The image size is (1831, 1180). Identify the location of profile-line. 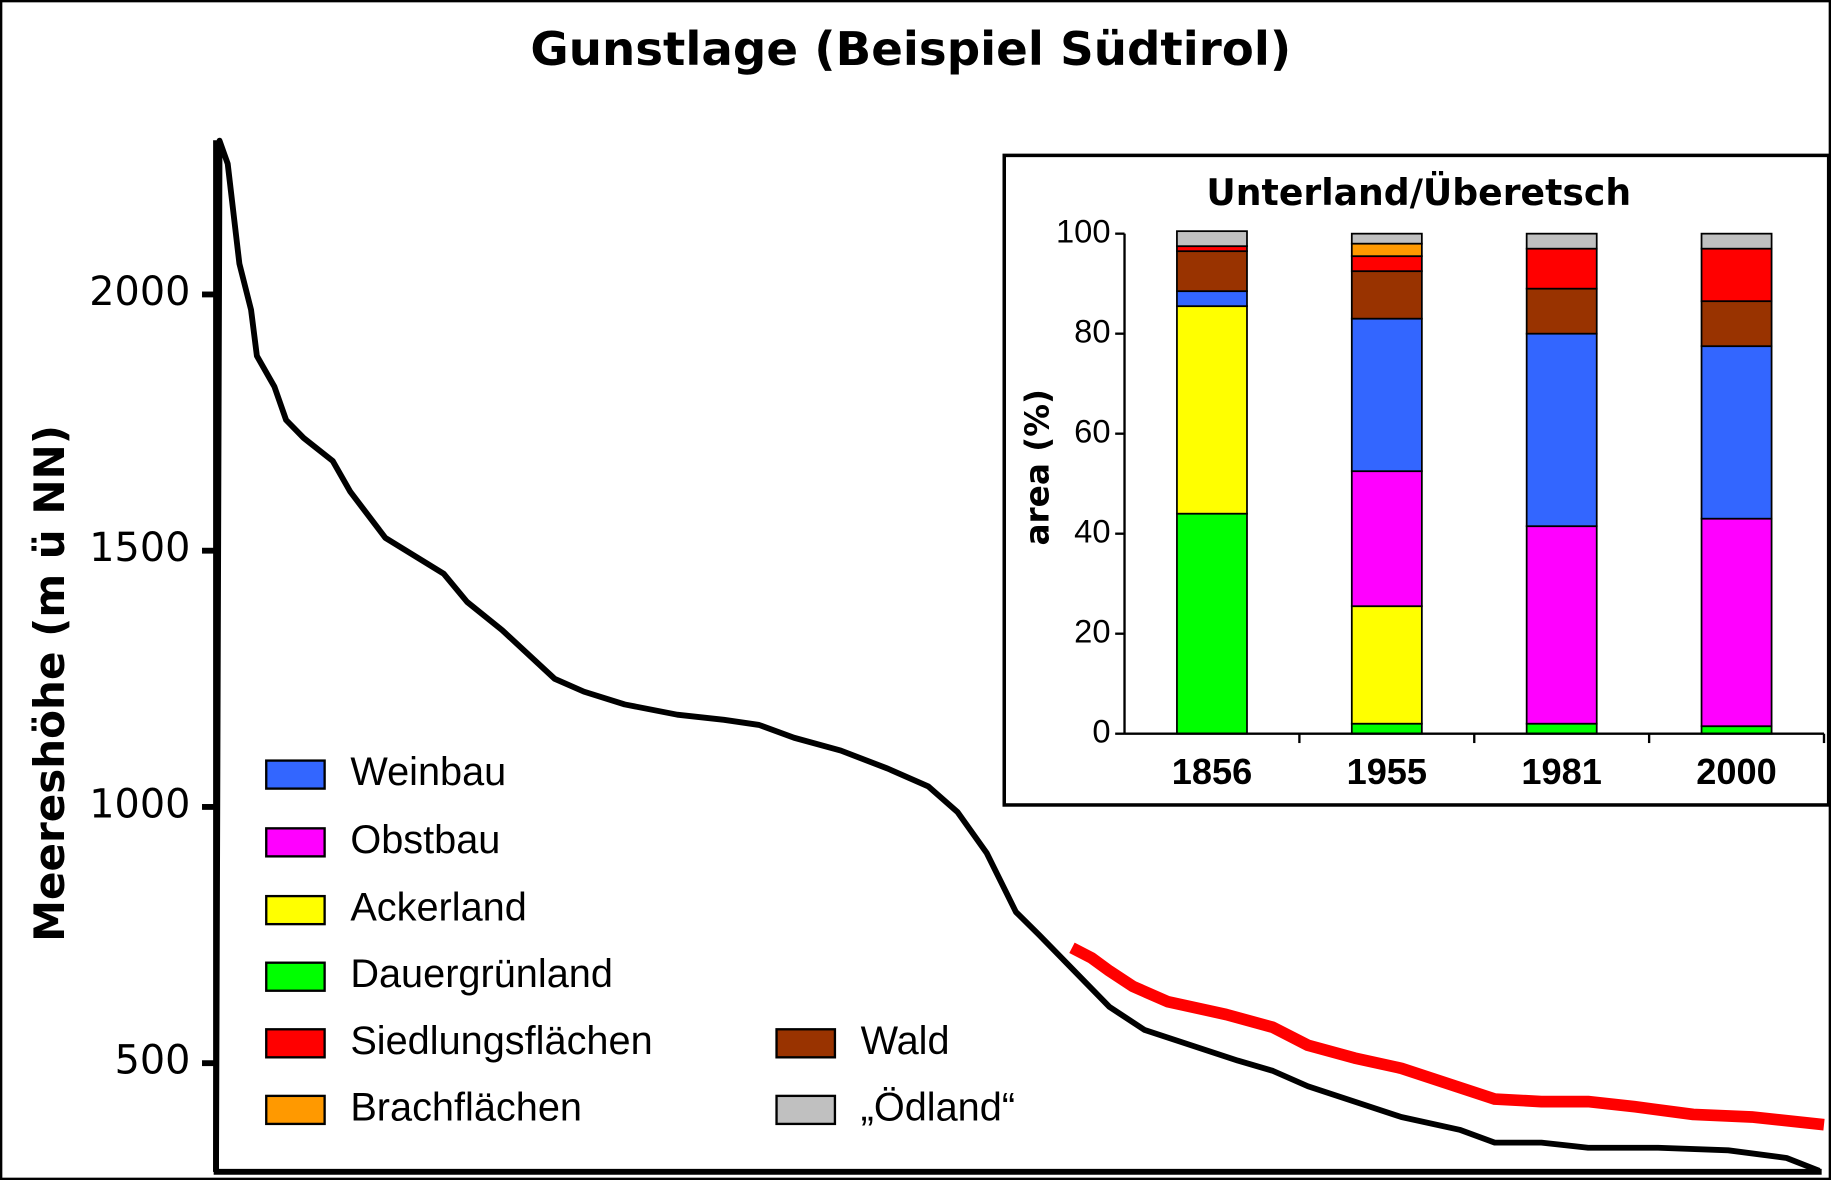
(1447, 1036).